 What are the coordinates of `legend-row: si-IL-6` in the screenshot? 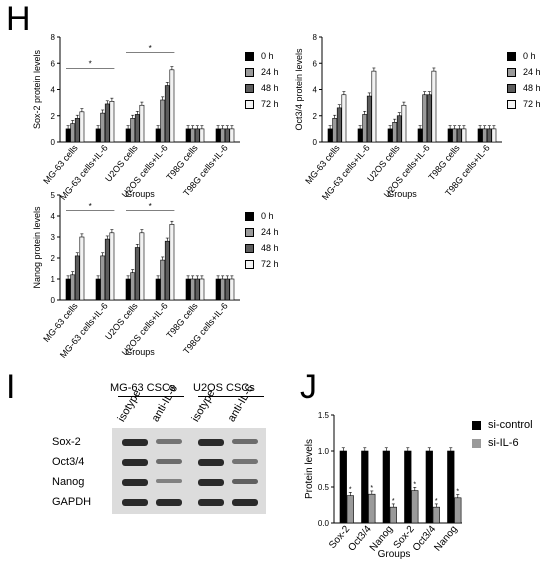 It's located at (502, 443).